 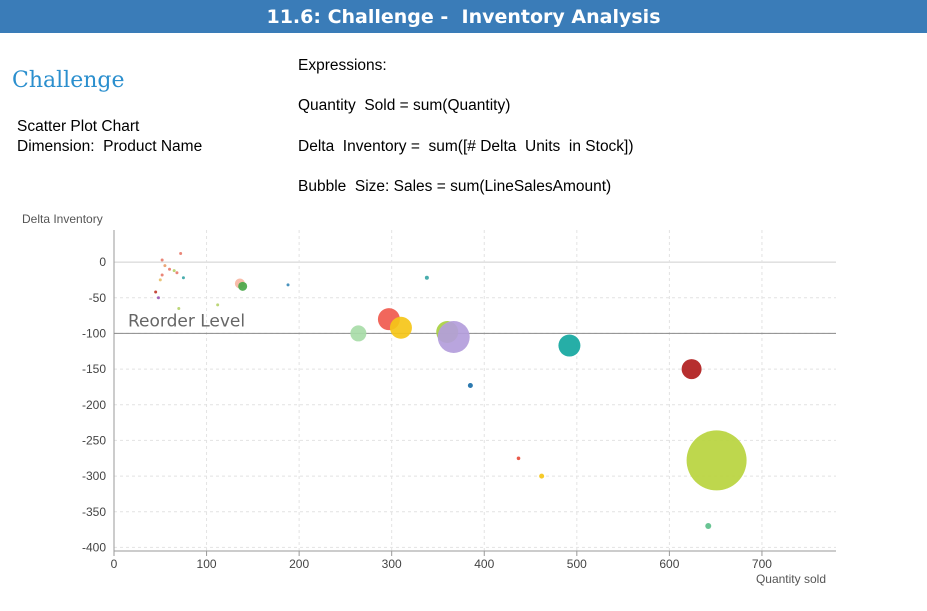 What do you see at coordinates (110, 146) in the screenshot?
I see `dimension-text: Dimension: Product Name` at bounding box center [110, 146].